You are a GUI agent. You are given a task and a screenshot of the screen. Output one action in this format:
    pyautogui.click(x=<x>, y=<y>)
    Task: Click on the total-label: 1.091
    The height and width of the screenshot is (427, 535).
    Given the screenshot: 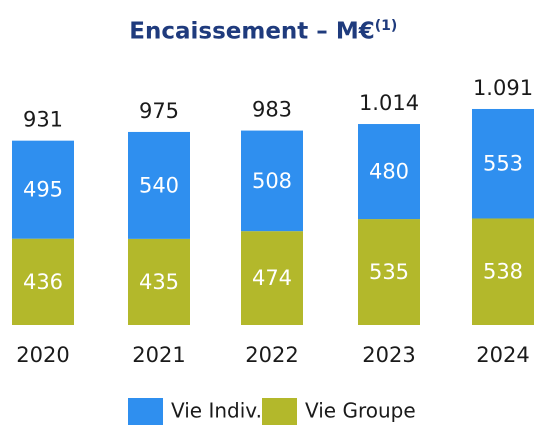 What is the action you would take?
    pyautogui.click(x=503, y=88)
    